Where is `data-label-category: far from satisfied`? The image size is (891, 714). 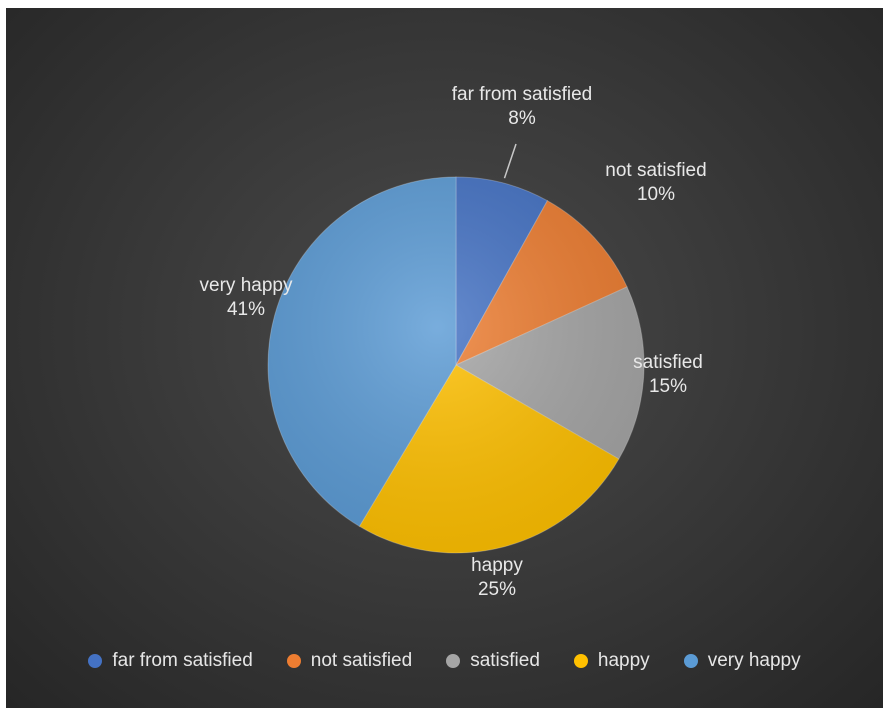
data-label-category: far from satisfied is located at coordinates (522, 94).